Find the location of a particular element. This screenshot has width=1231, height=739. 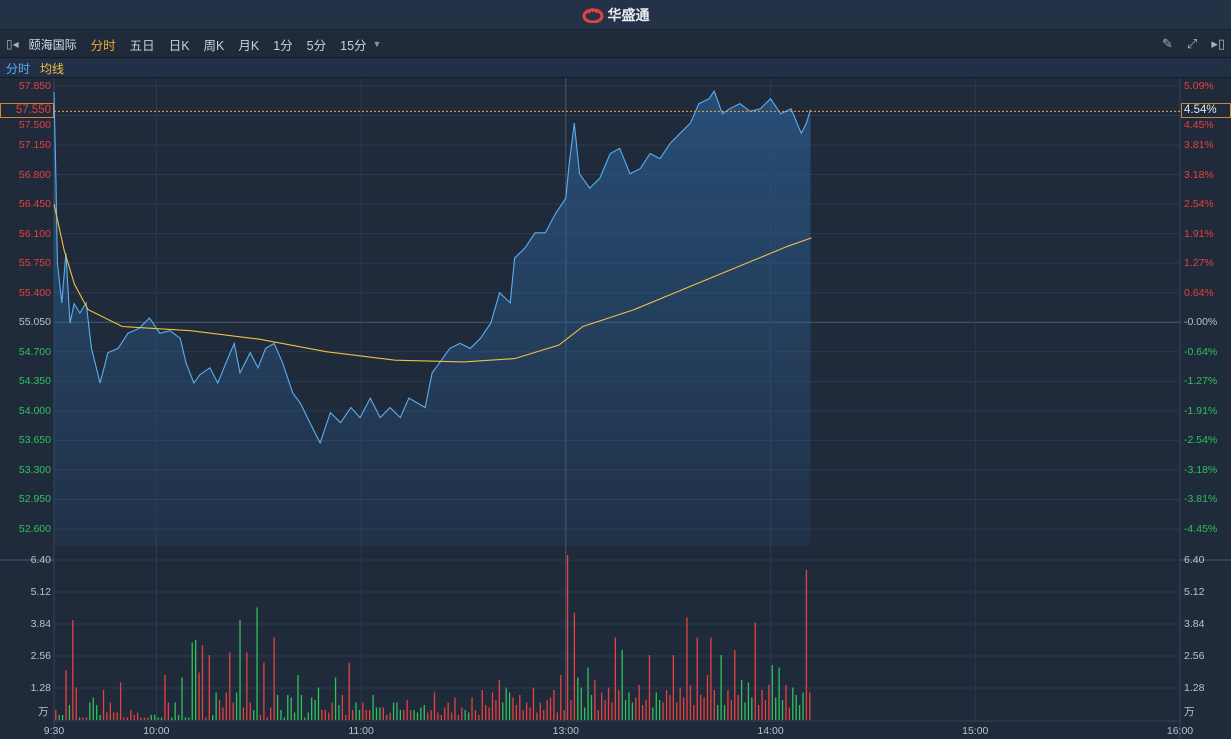

price-tick-label: 56.100 is located at coordinates (34, 233).